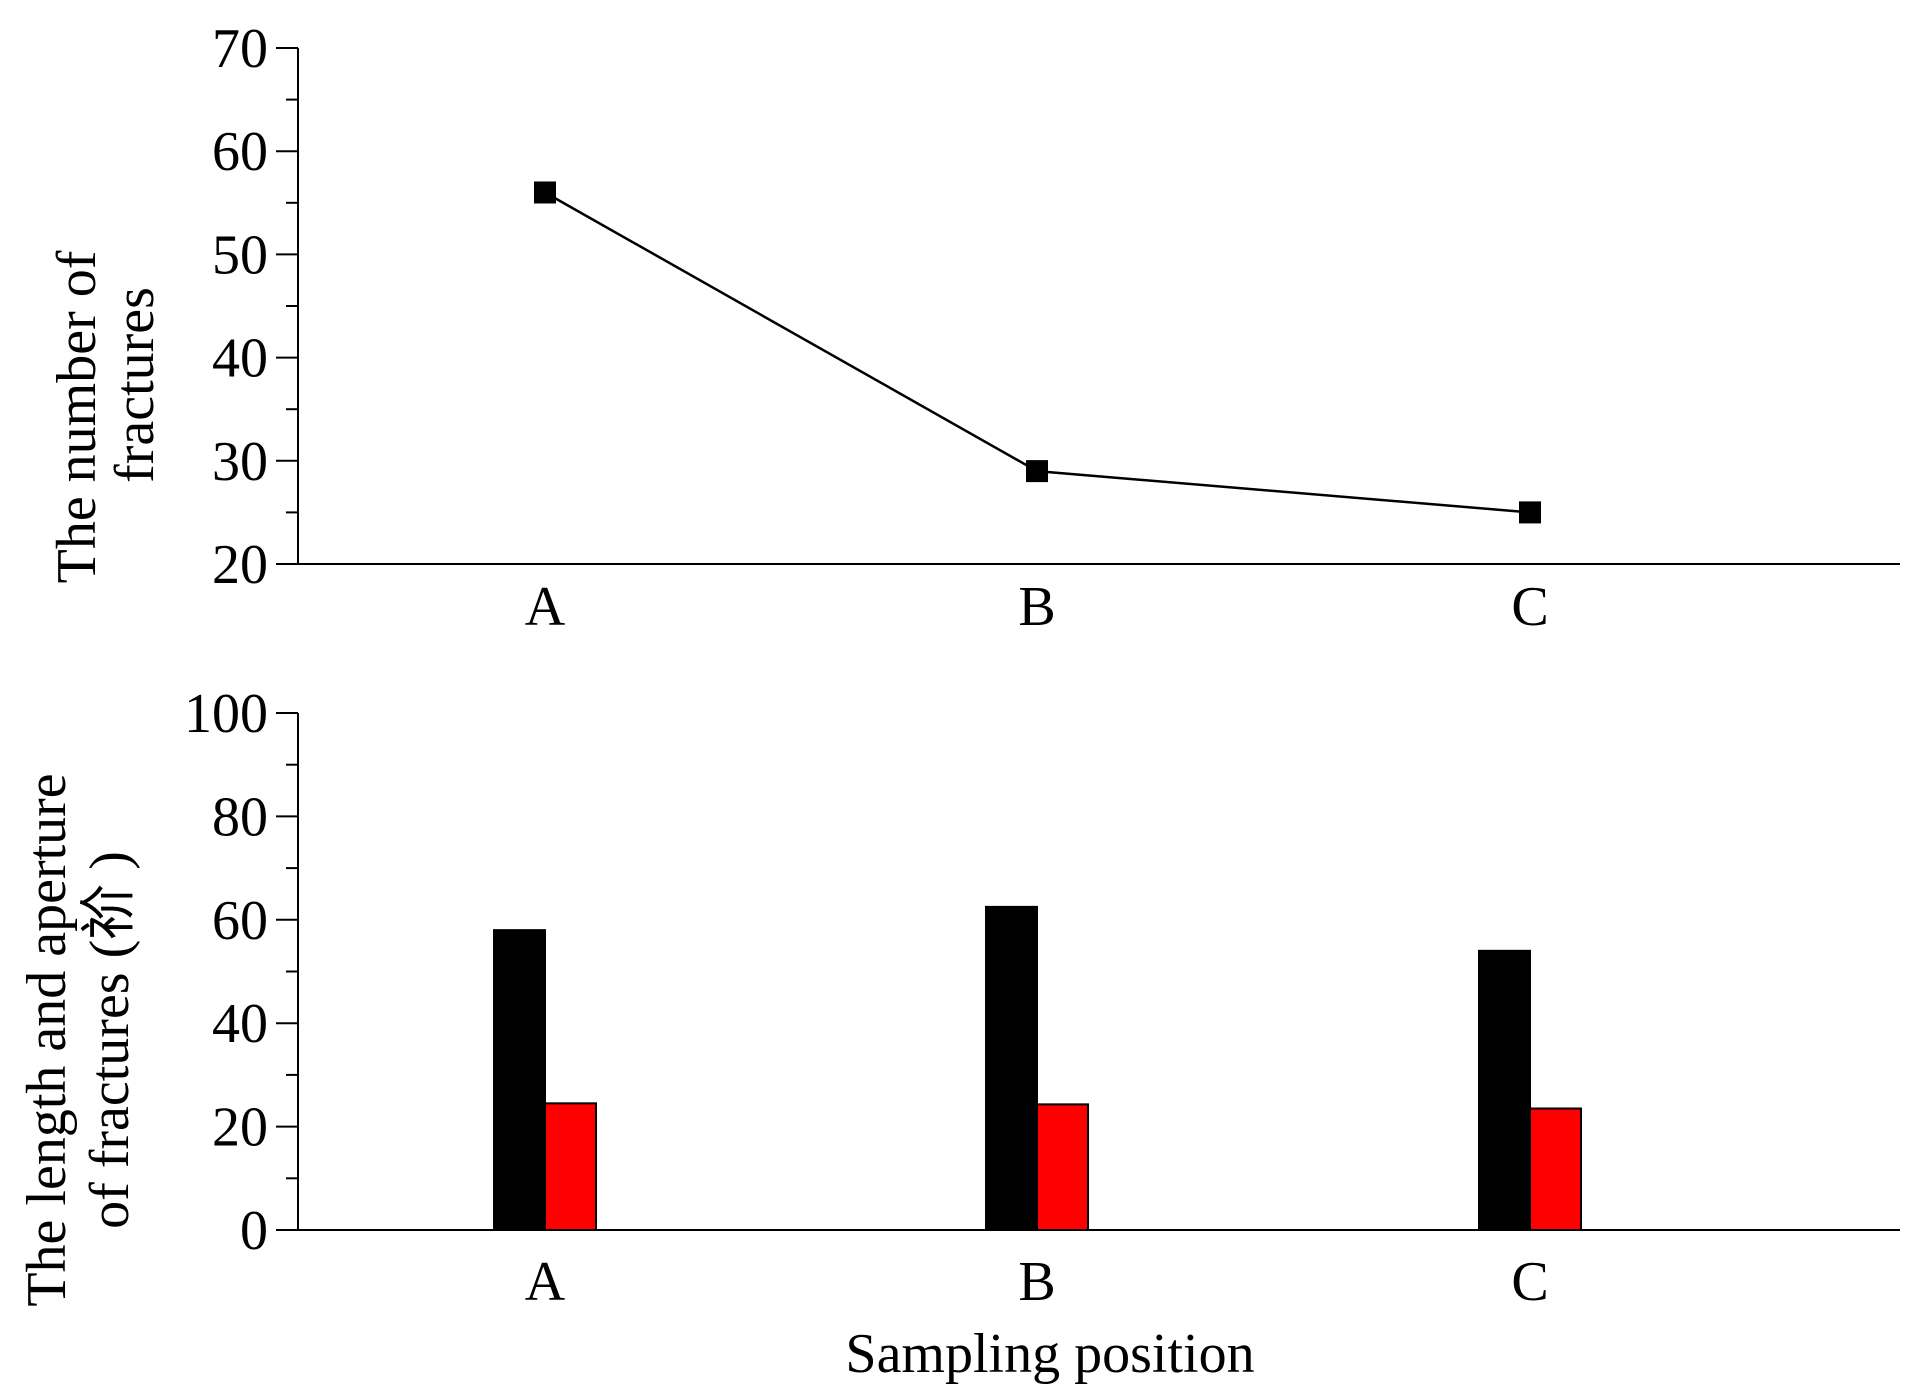 This screenshot has height=1389, width=1912. Describe the element at coordinates (240, 817) in the screenshot. I see `y-tick-label: 80` at that location.